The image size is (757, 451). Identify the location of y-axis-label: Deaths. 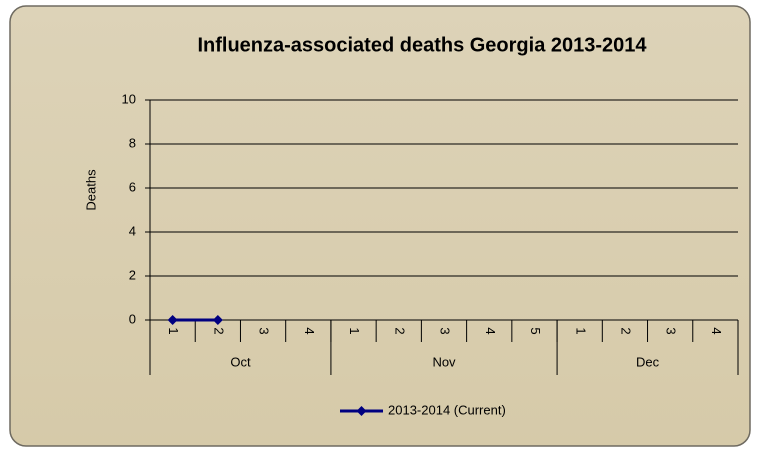
(90, 190).